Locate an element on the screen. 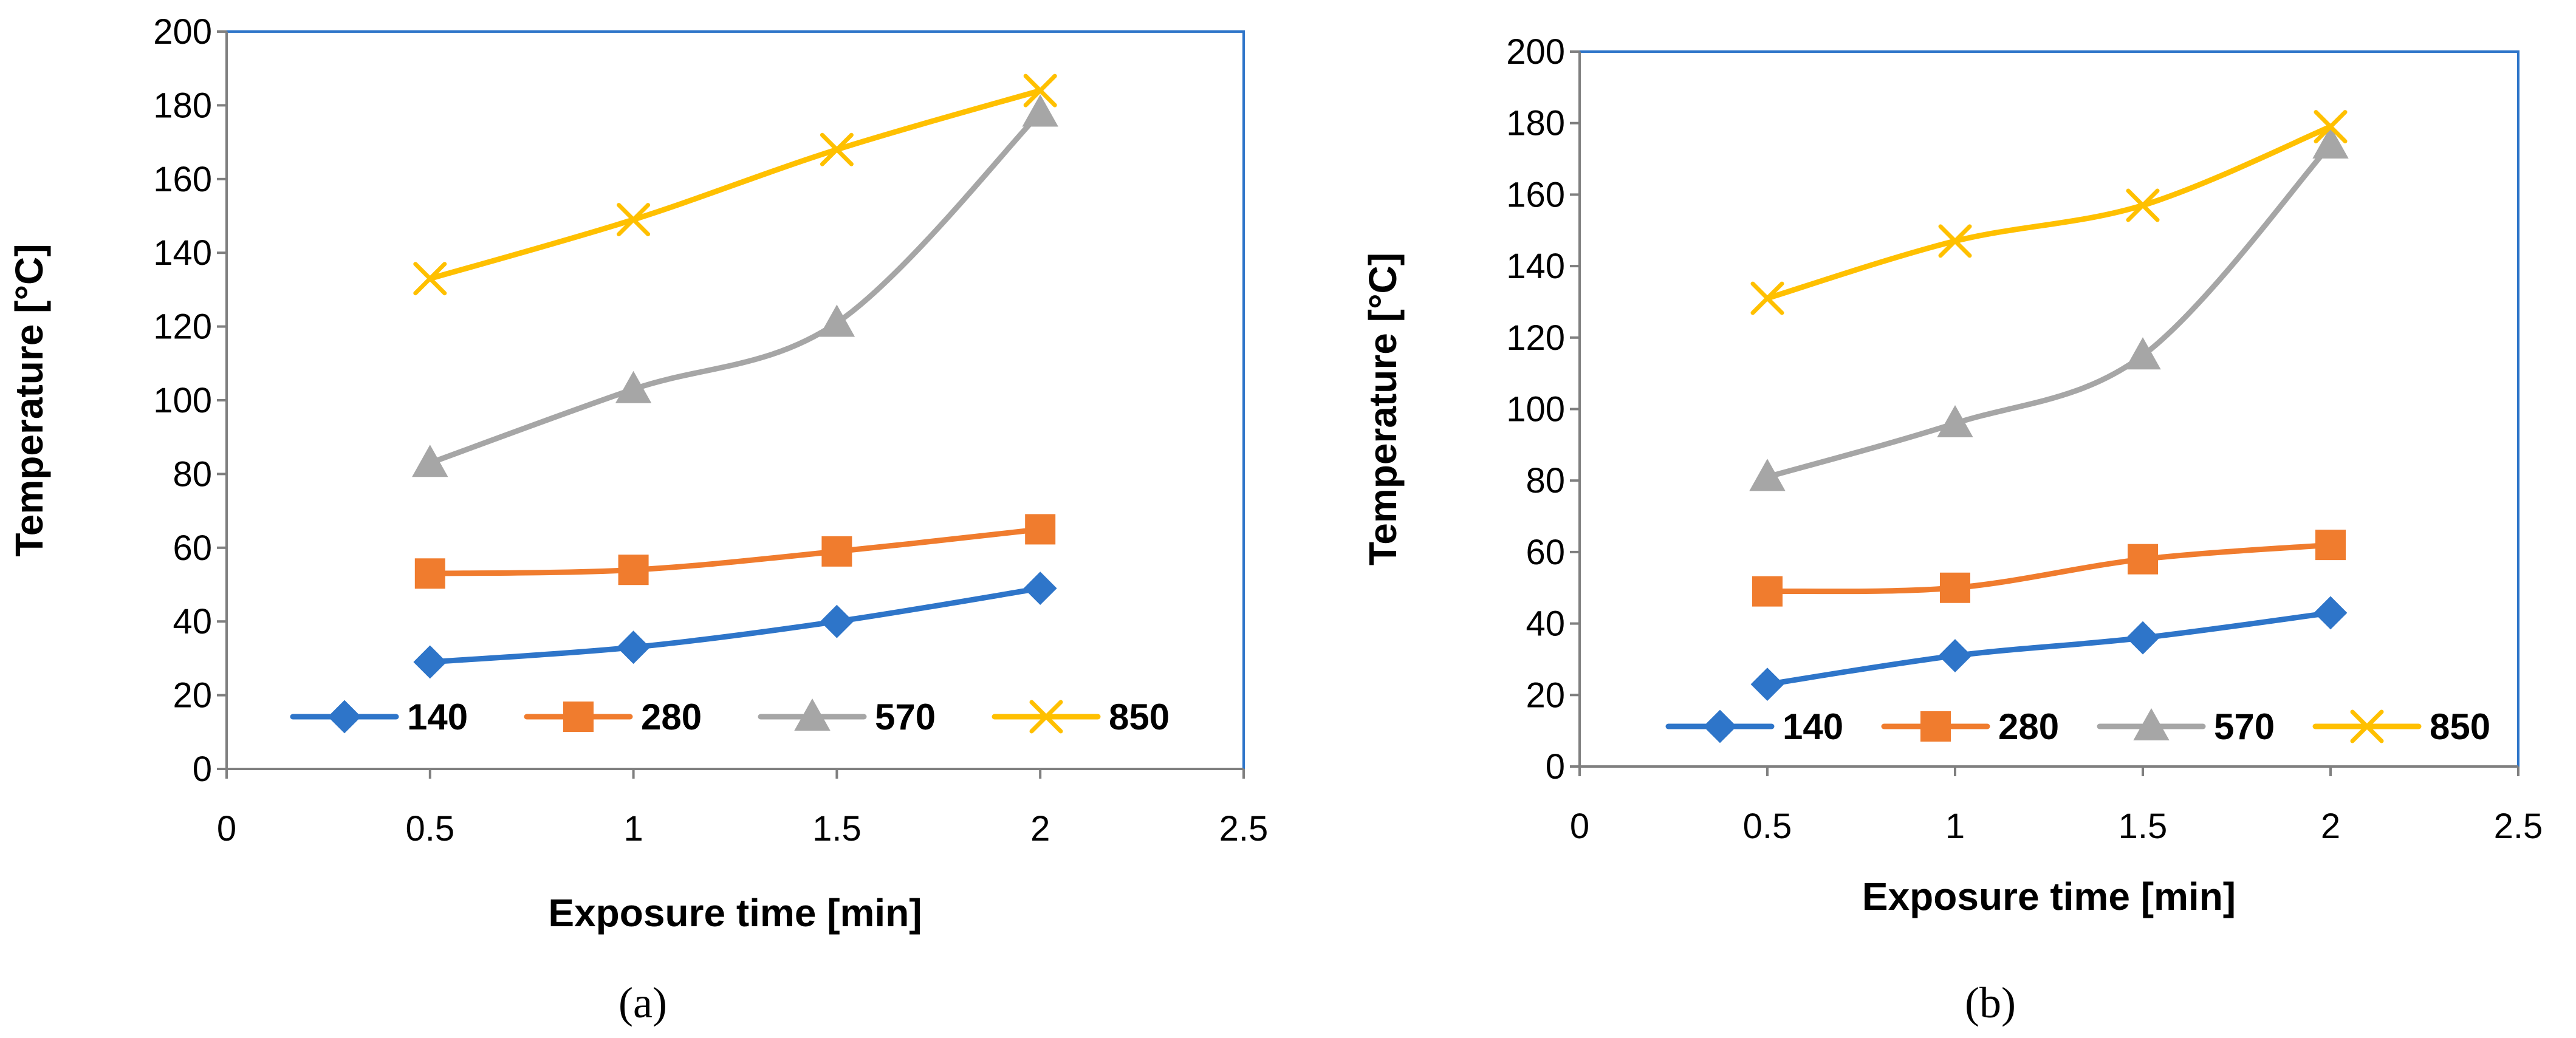  x-tick-label: 1.5 is located at coordinates (2143, 826).